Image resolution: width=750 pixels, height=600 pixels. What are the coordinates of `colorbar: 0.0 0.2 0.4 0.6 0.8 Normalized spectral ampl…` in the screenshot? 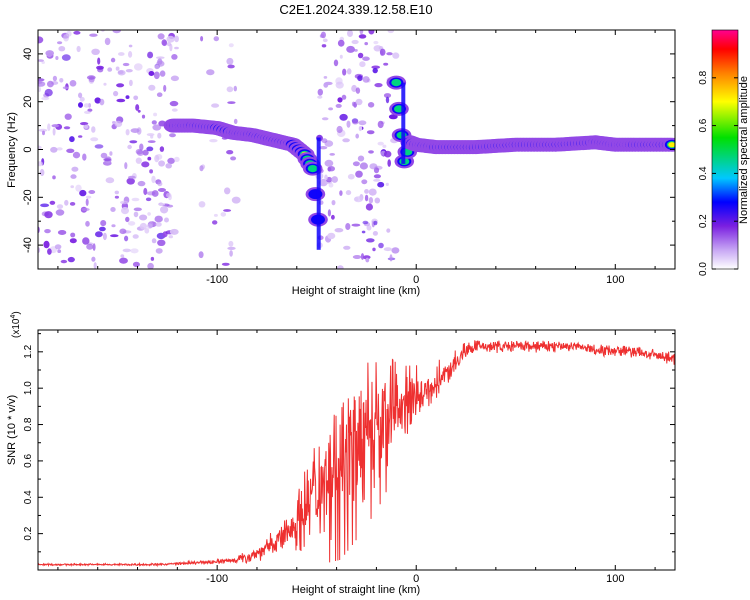 It's located at (724, 152).